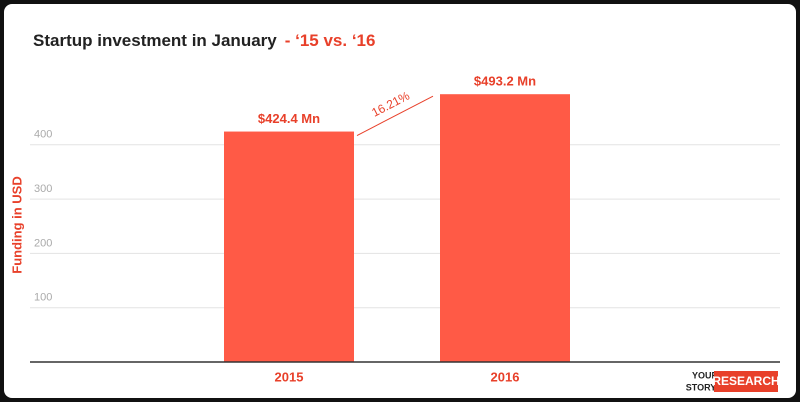 The height and width of the screenshot is (402, 800). What do you see at coordinates (505, 376) in the screenshot?
I see `x-tick-label: 2016` at bounding box center [505, 376].